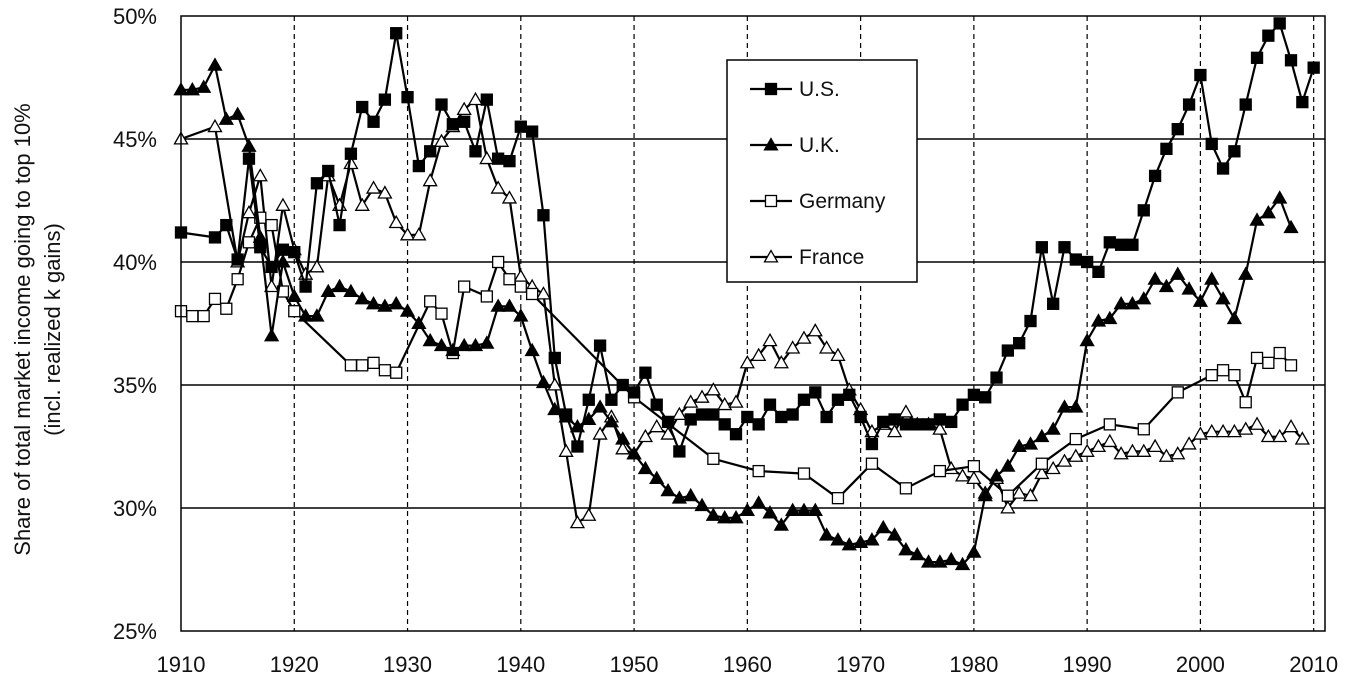  What do you see at coordinates (842, 201) in the screenshot?
I see `legend-label: Germany` at bounding box center [842, 201].